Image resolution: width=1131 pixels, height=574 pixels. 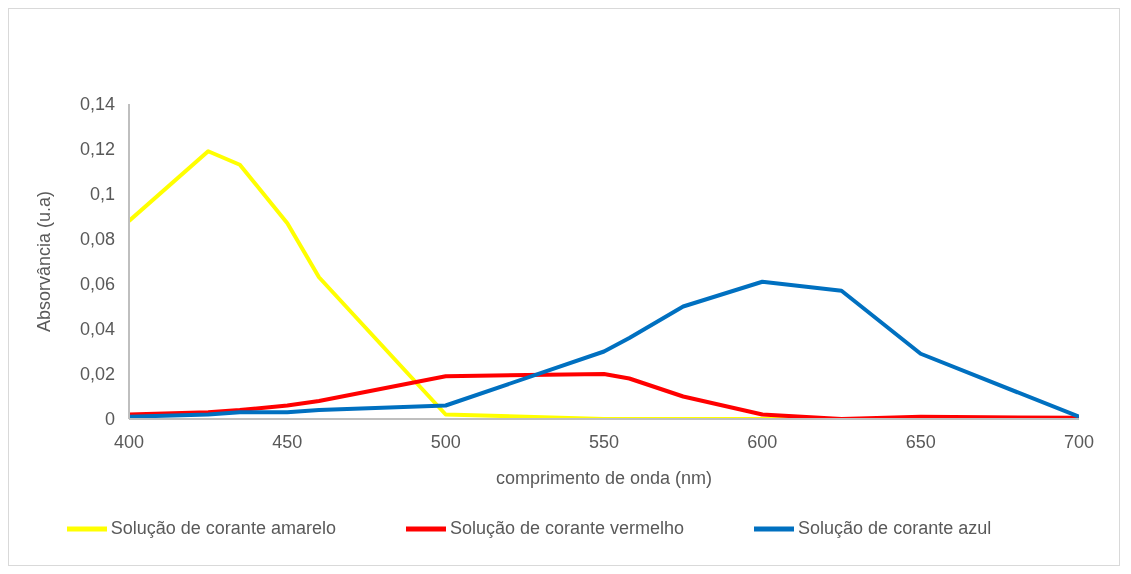 I want to click on x-axis-title: comprimento de onda (nm), so click(x=604, y=478).